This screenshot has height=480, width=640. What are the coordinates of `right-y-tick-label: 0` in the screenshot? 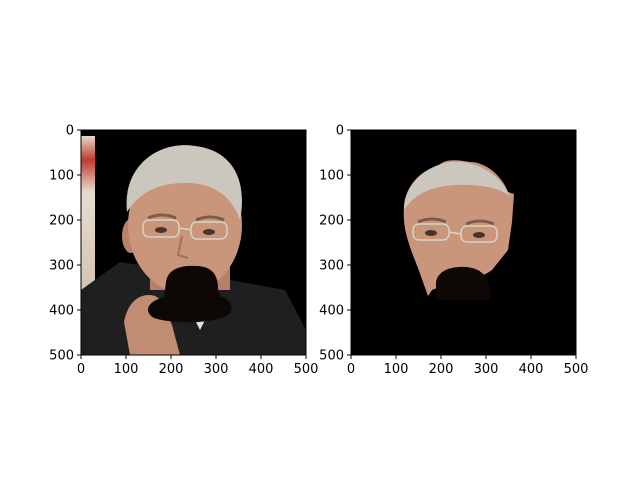 It's located at (340, 131).